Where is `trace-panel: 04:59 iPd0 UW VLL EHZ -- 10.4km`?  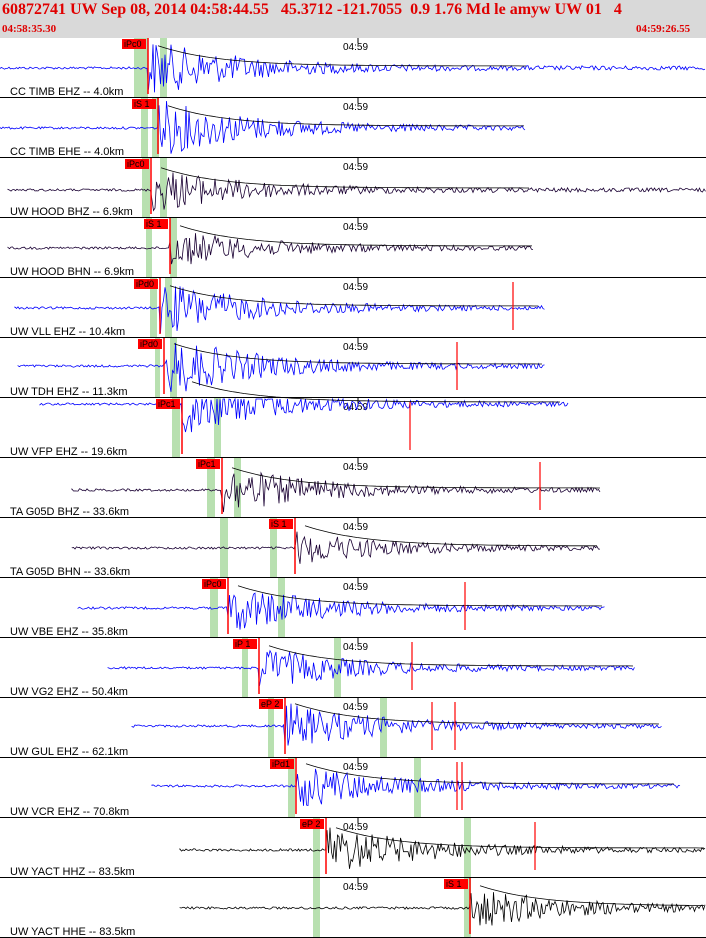
trace-panel: 04:59 iPd0 UW VLL EHZ -- 10.4km is located at coordinates (353, 308).